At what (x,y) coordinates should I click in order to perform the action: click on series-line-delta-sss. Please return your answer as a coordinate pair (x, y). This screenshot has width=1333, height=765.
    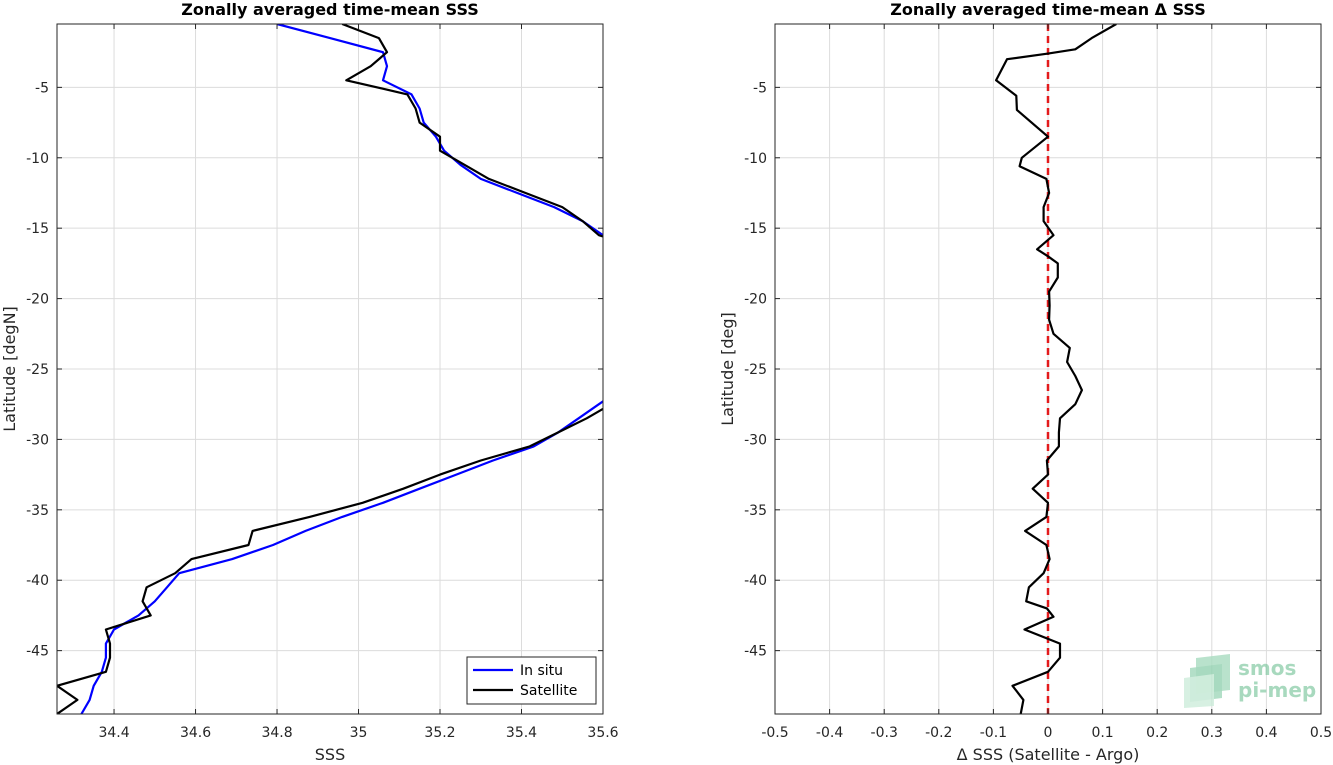
    Looking at the image, I should click on (1055, 369).